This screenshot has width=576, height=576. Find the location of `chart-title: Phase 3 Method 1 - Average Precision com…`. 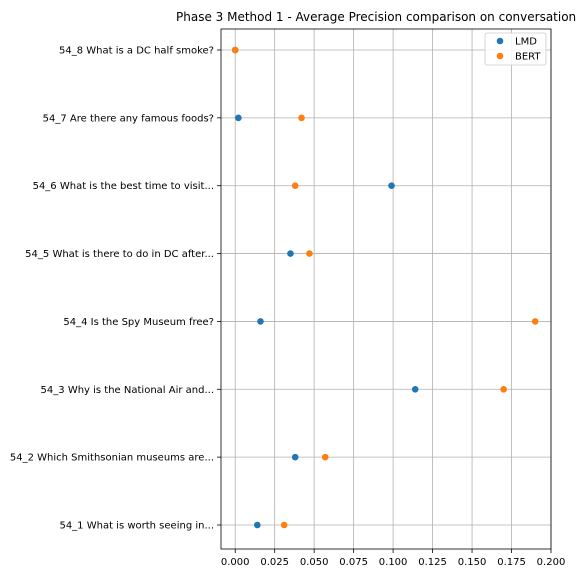

chart-title: Phase 3 Method 1 - Average Precision com… is located at coordinates (376, 17).